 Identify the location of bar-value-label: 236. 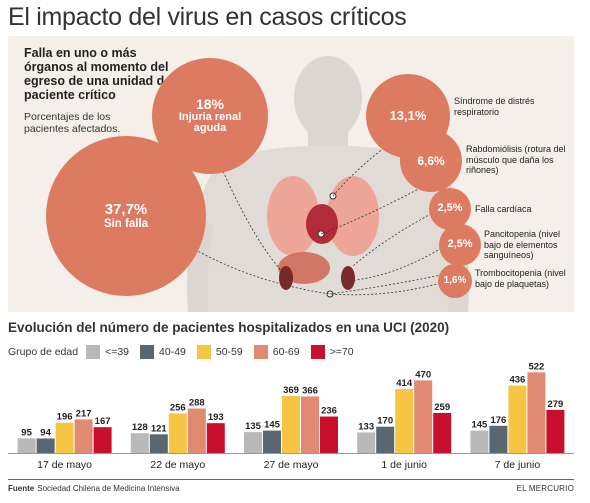
(329, 411).